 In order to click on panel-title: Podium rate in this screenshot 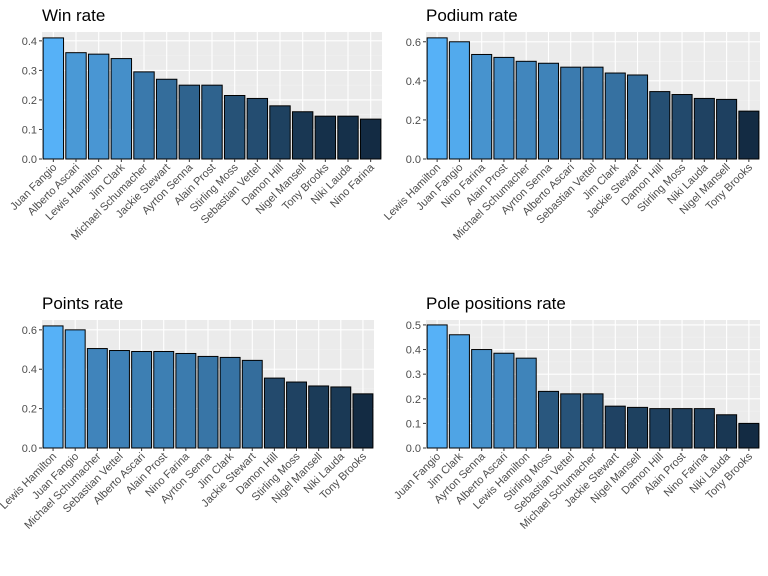, I will do `click(472, 15)`.